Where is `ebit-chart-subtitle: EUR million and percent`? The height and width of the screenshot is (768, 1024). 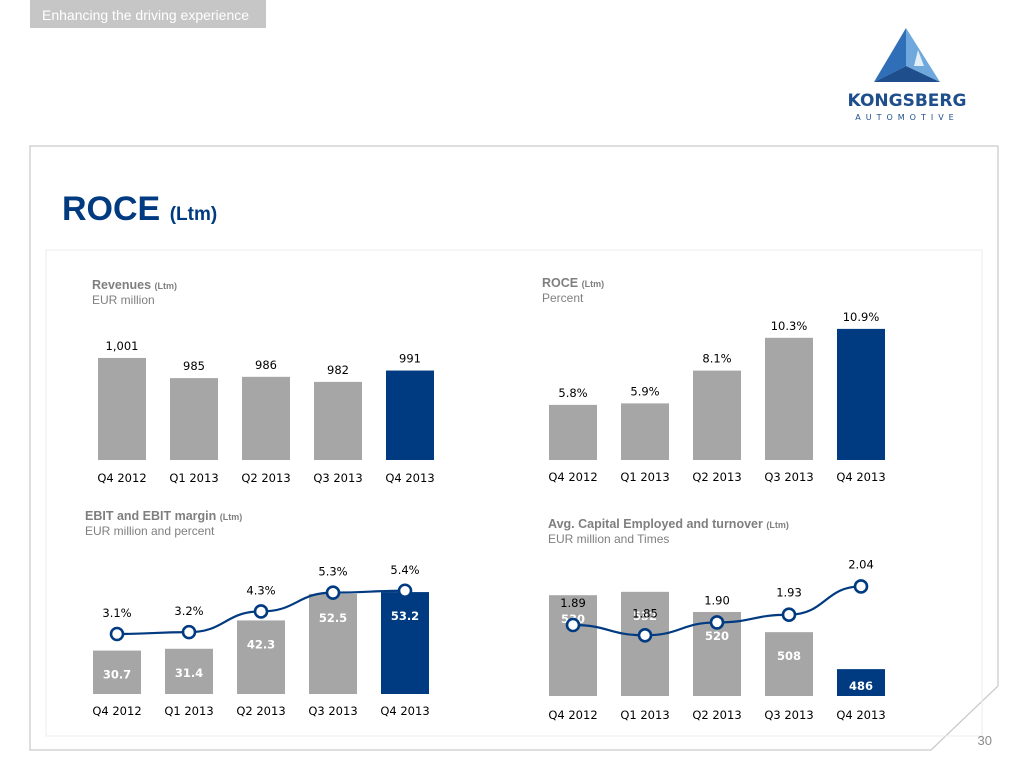 ebit-chart-subtitle: EUR million and percent is located at coordinates (150, 531).